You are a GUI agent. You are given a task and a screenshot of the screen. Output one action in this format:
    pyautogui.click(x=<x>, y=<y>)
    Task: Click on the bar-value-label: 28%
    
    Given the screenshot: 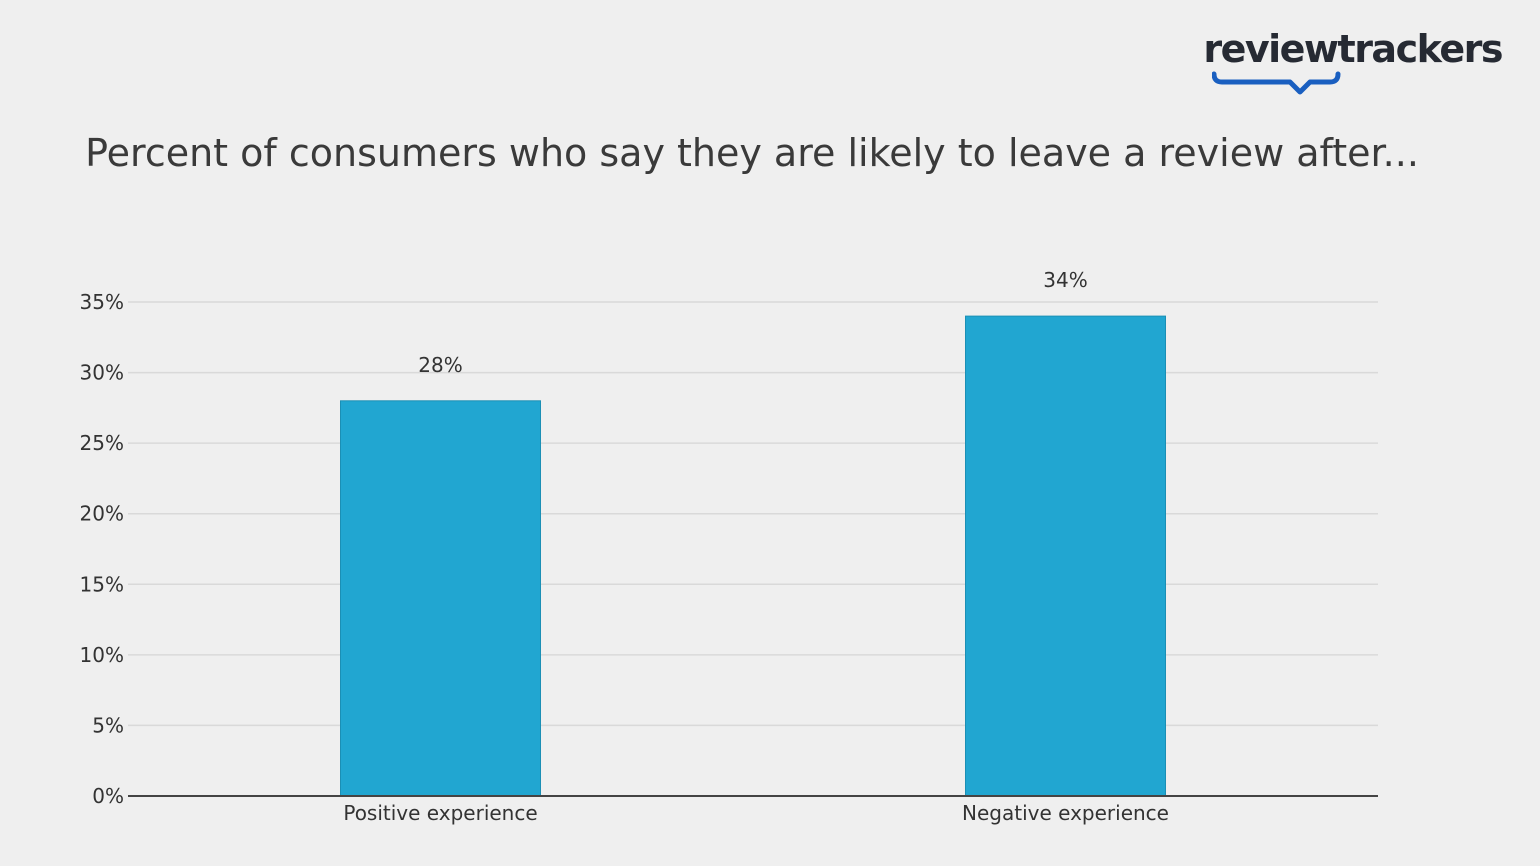 What is the action you would take?
    pyautogui.click(x=440, y=365)
    